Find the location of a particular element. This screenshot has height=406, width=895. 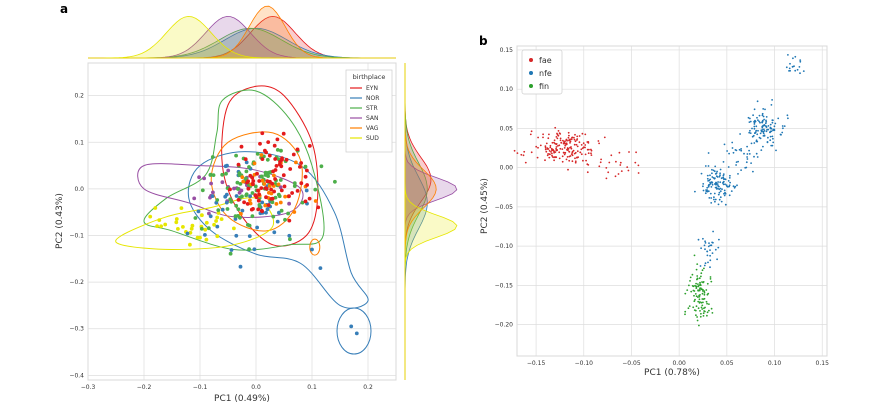

panel-a-y-tick-label: 0.1 is located at coordinates (79, 142).